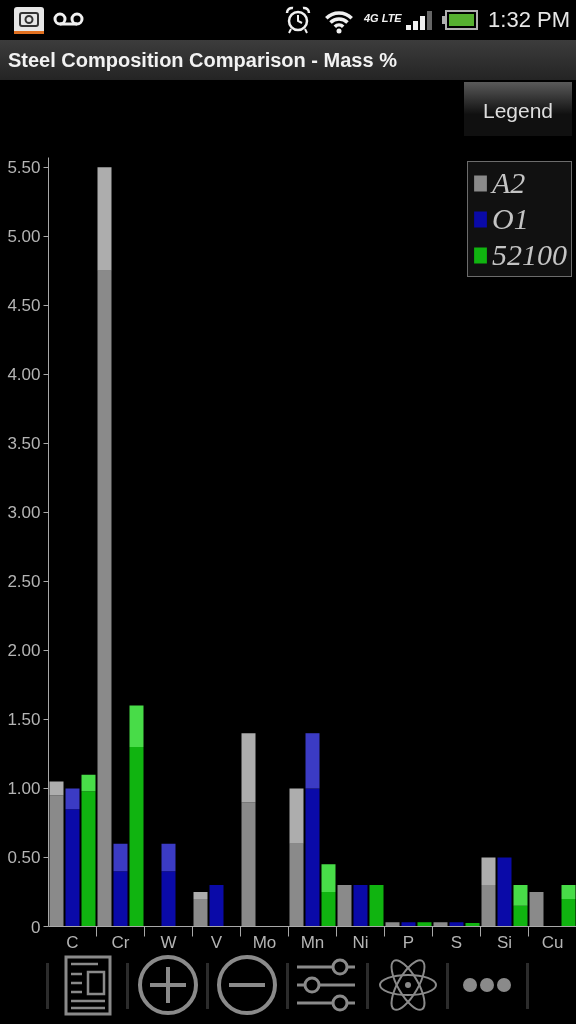 Image resolution: width=576 pixels, height=1024 pixels. Describe the element at coordinates (360, 942) in the screenshot. I see `x-tick-label: Ni` at that location.